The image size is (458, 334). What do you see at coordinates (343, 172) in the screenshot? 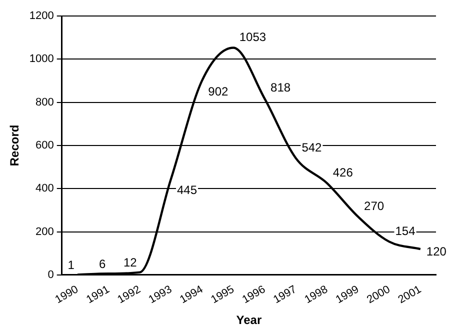
I see `data-label: 426` at bounding box center [343, 172].